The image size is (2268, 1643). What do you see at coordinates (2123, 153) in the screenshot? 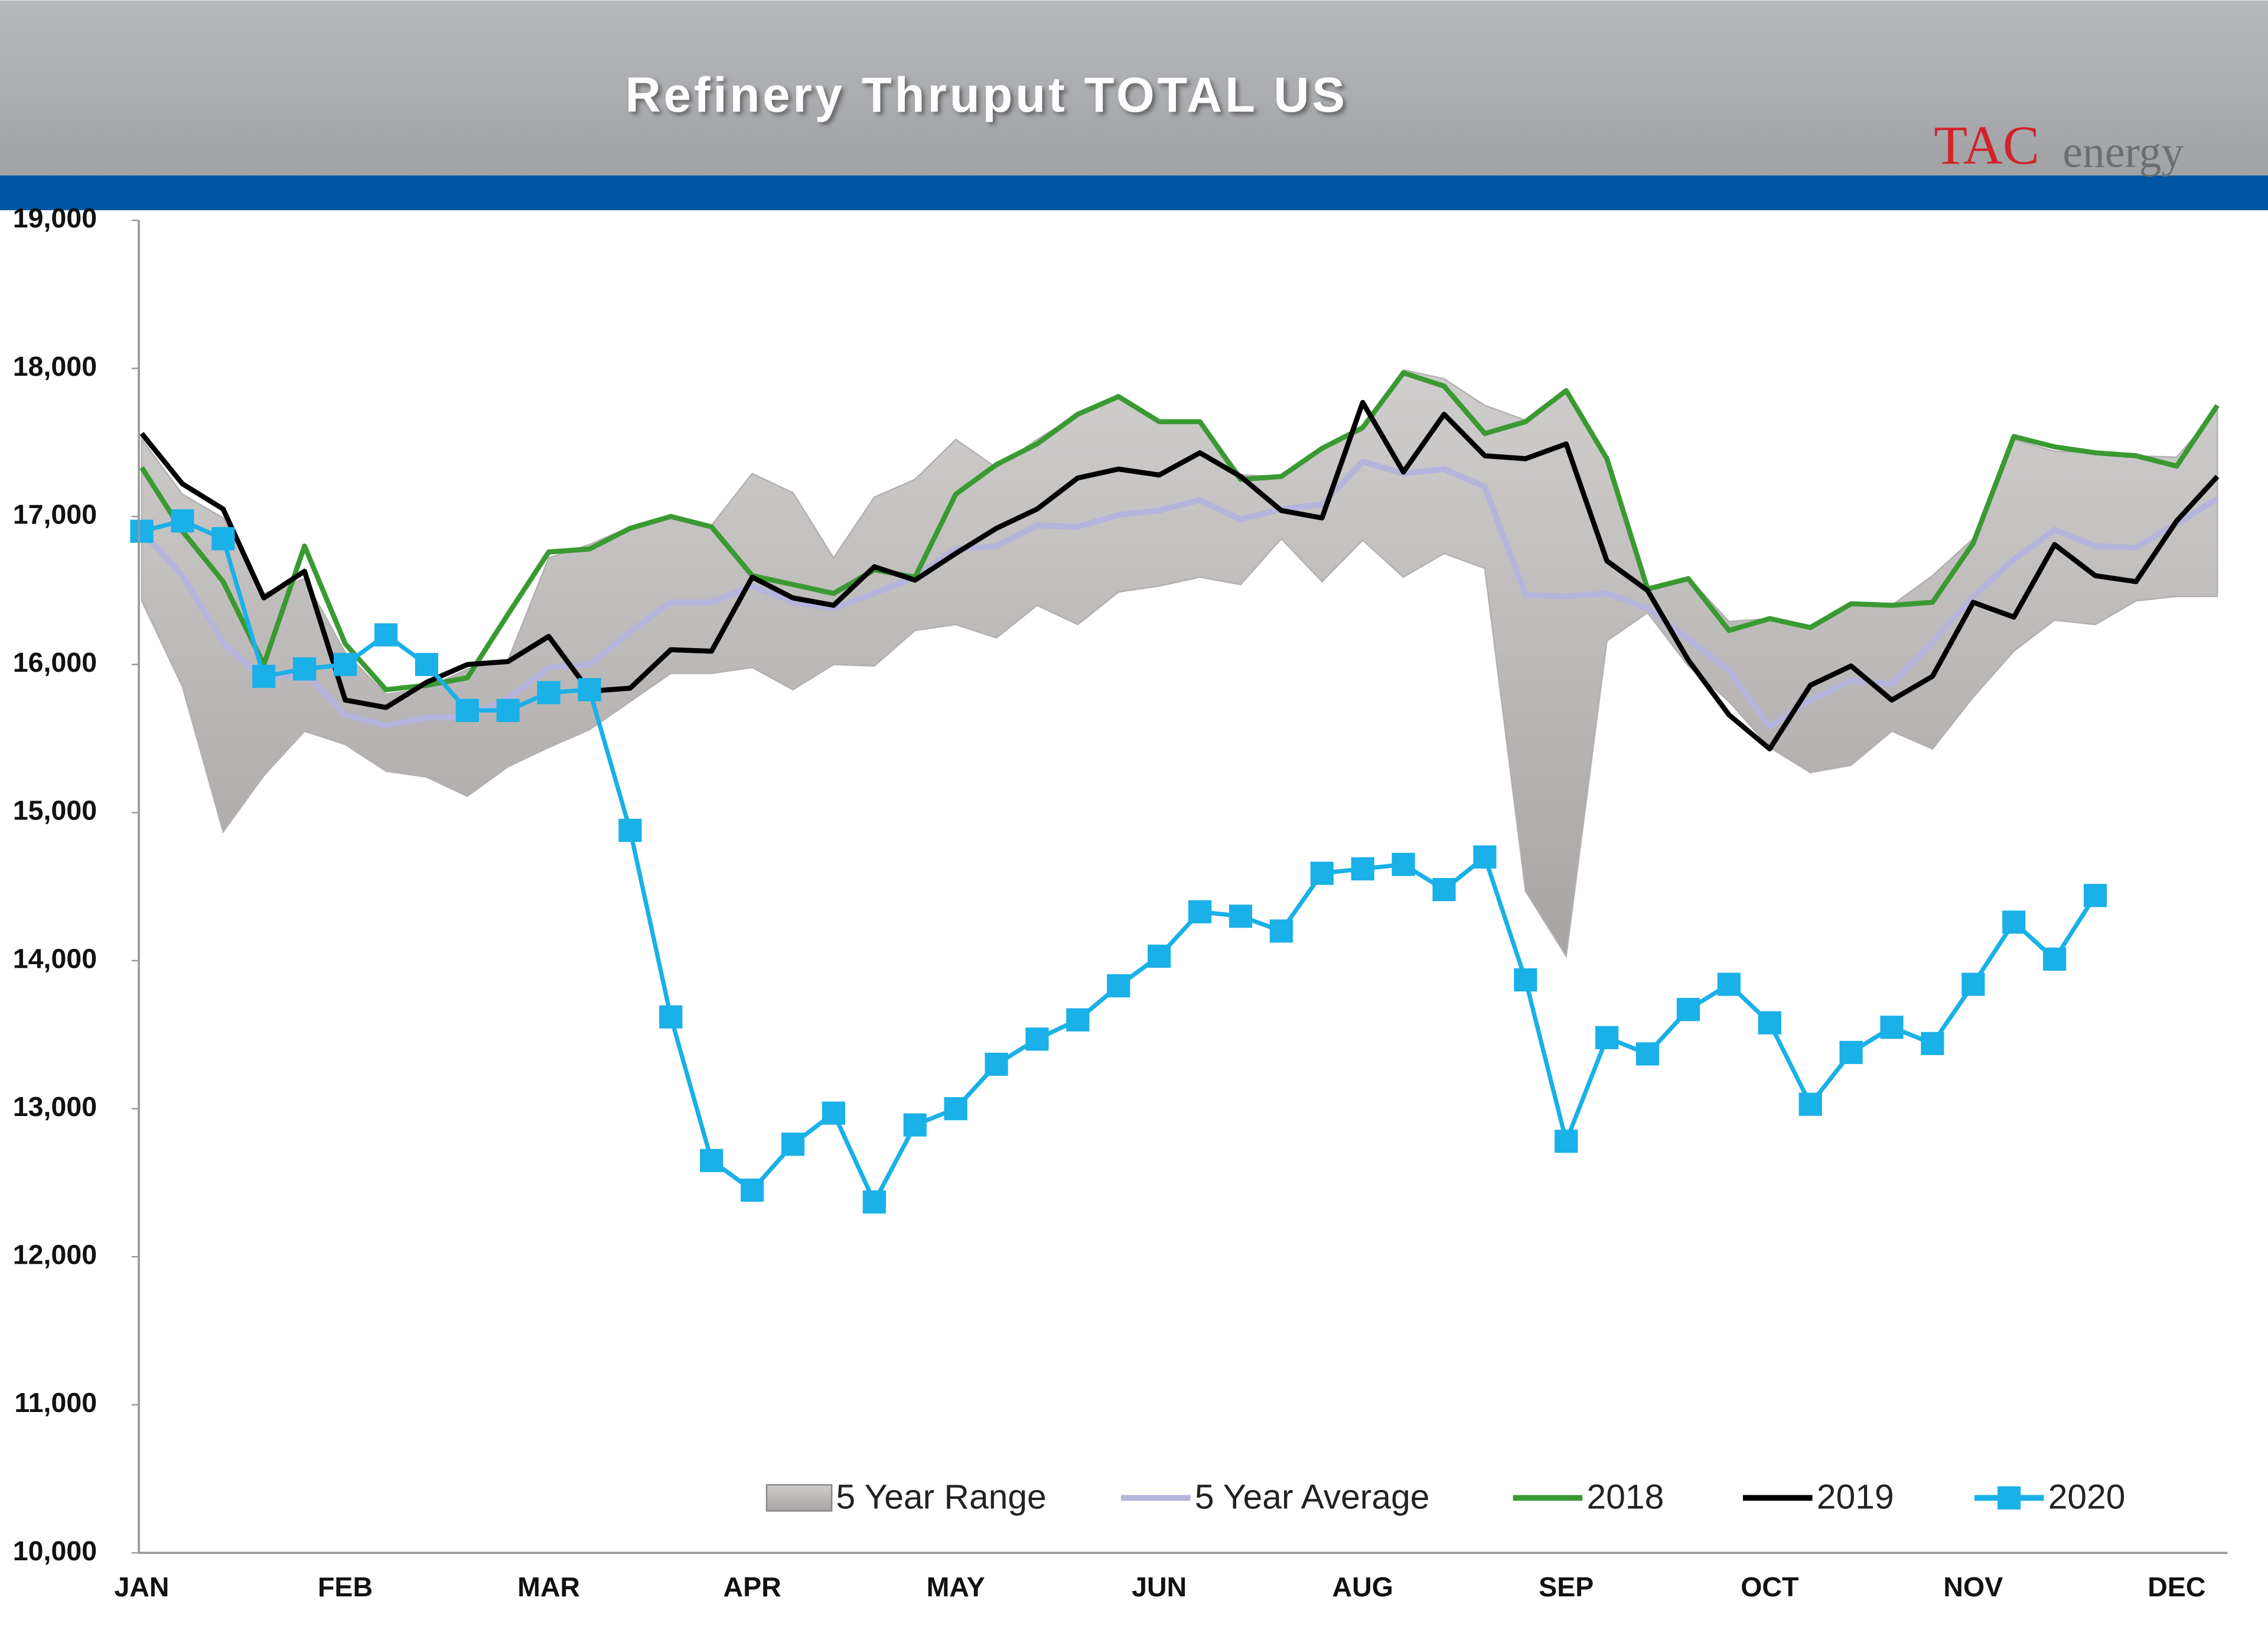
I see `logo-second: energy` at bounding box center [2123, 153].